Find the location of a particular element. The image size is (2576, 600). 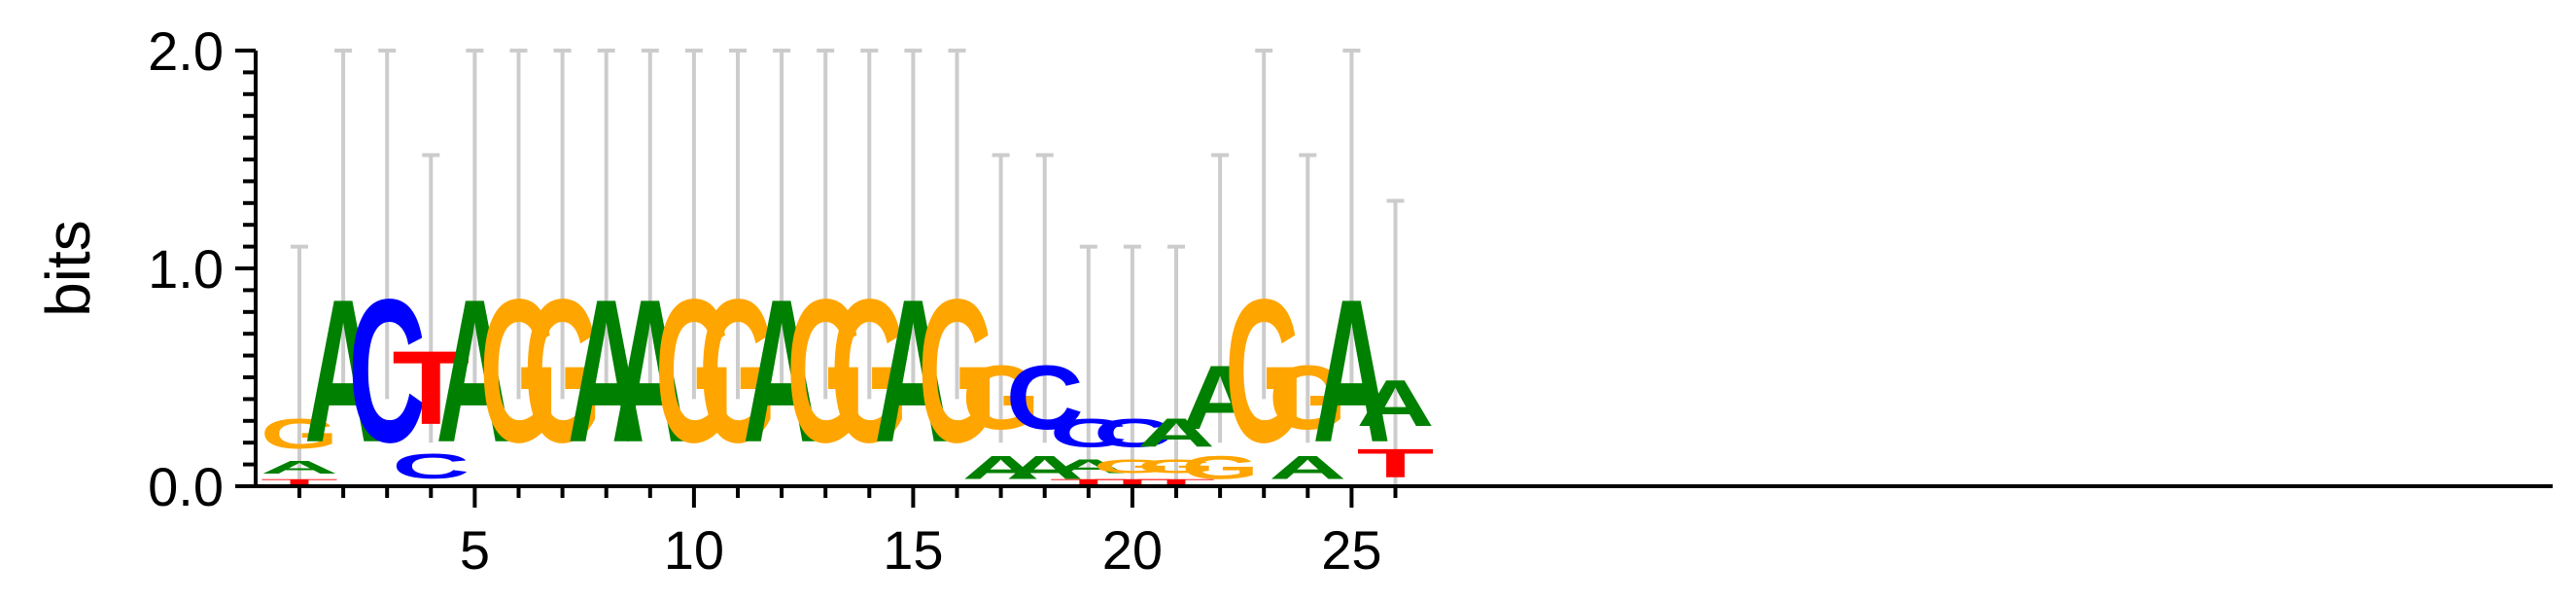

x-tick-label: 5 is located at coordinates (475, 550).